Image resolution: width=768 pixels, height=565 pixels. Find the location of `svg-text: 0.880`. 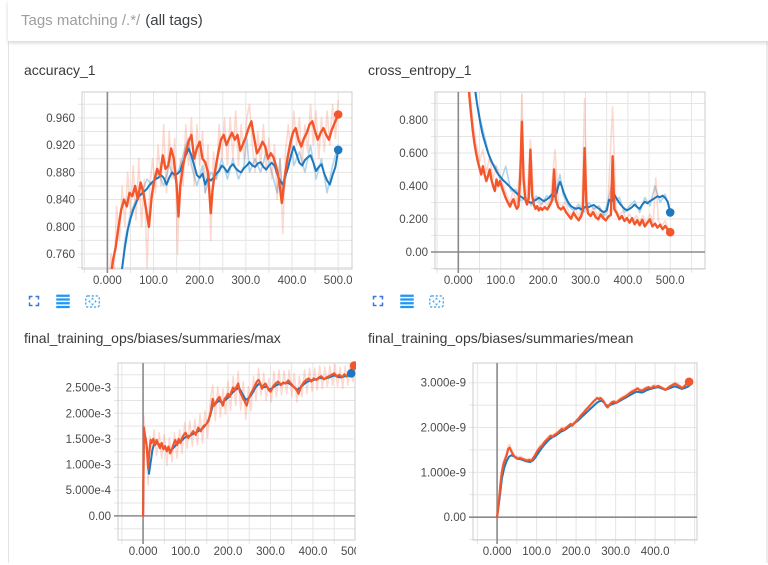

svg-text: 0.880 is located at coordinates (60, 173).